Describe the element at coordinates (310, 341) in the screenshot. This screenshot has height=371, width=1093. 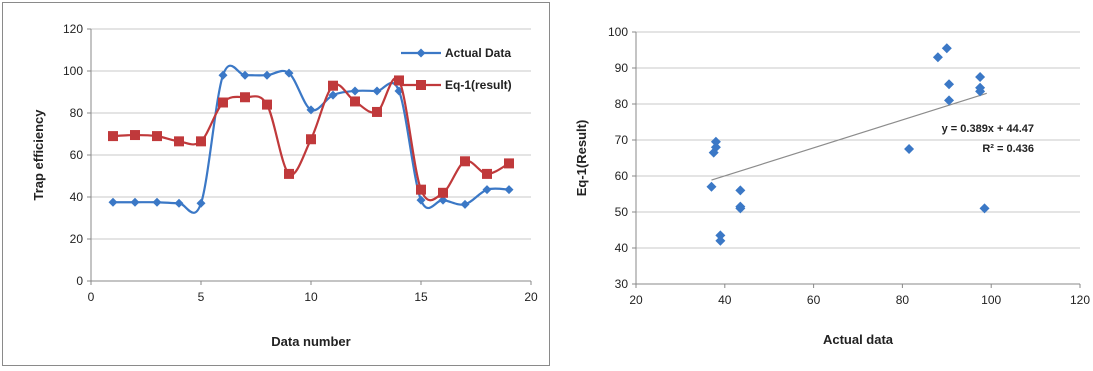
I see `x-axis-title: Data number` at that location.